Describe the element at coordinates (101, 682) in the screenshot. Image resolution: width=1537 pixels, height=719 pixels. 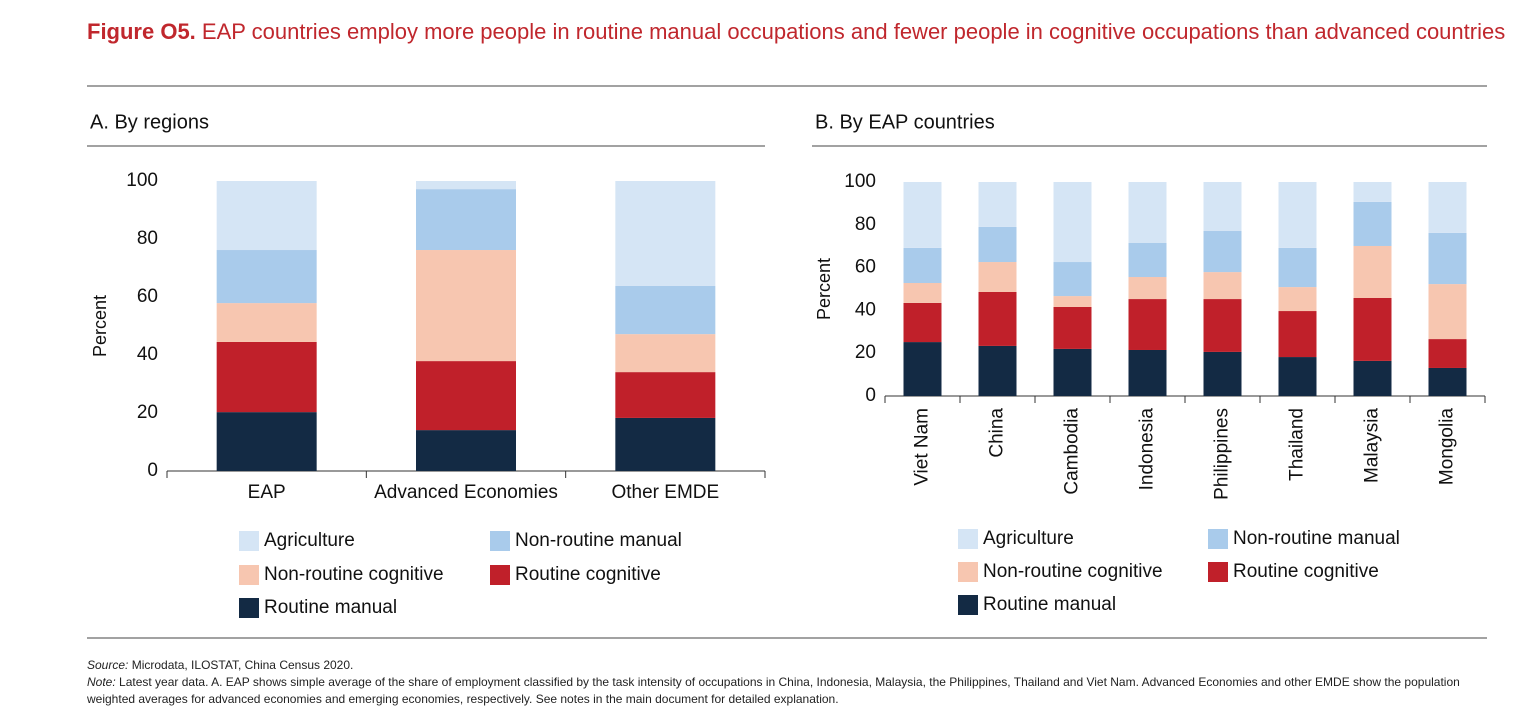
I see `note-label: Note:` at that location.